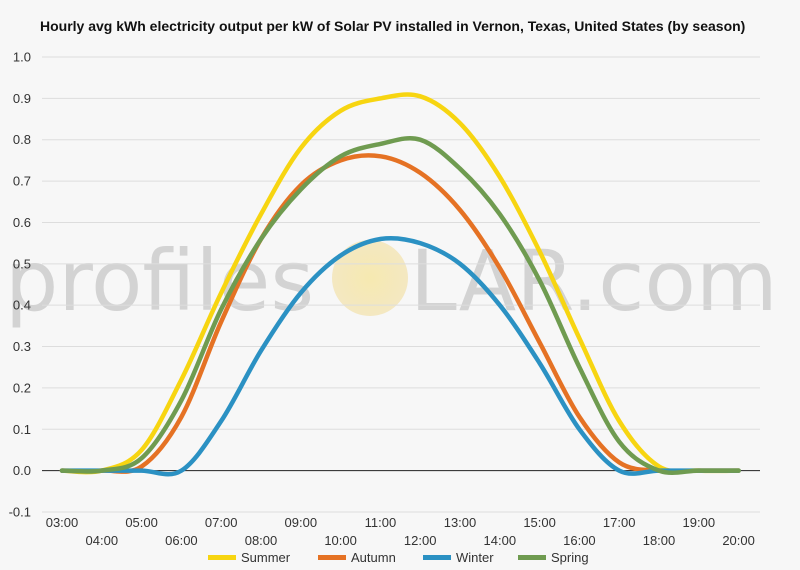 The image size is (800, 570). I want to click on x-tick-label: 08:00, so click(261, 540).